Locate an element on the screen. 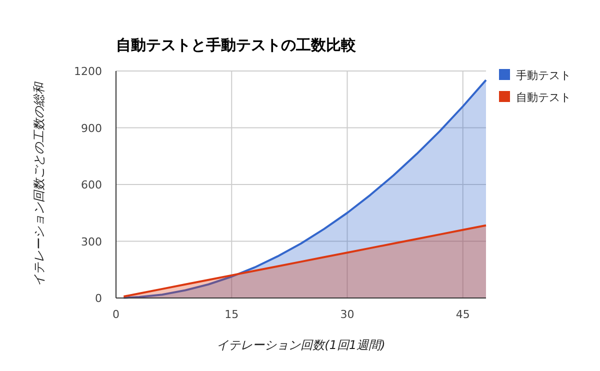 Image resolution: width=600 pixels, height=371 pixels. legend-label: 自動テスト is located at coordinates (543, 97).